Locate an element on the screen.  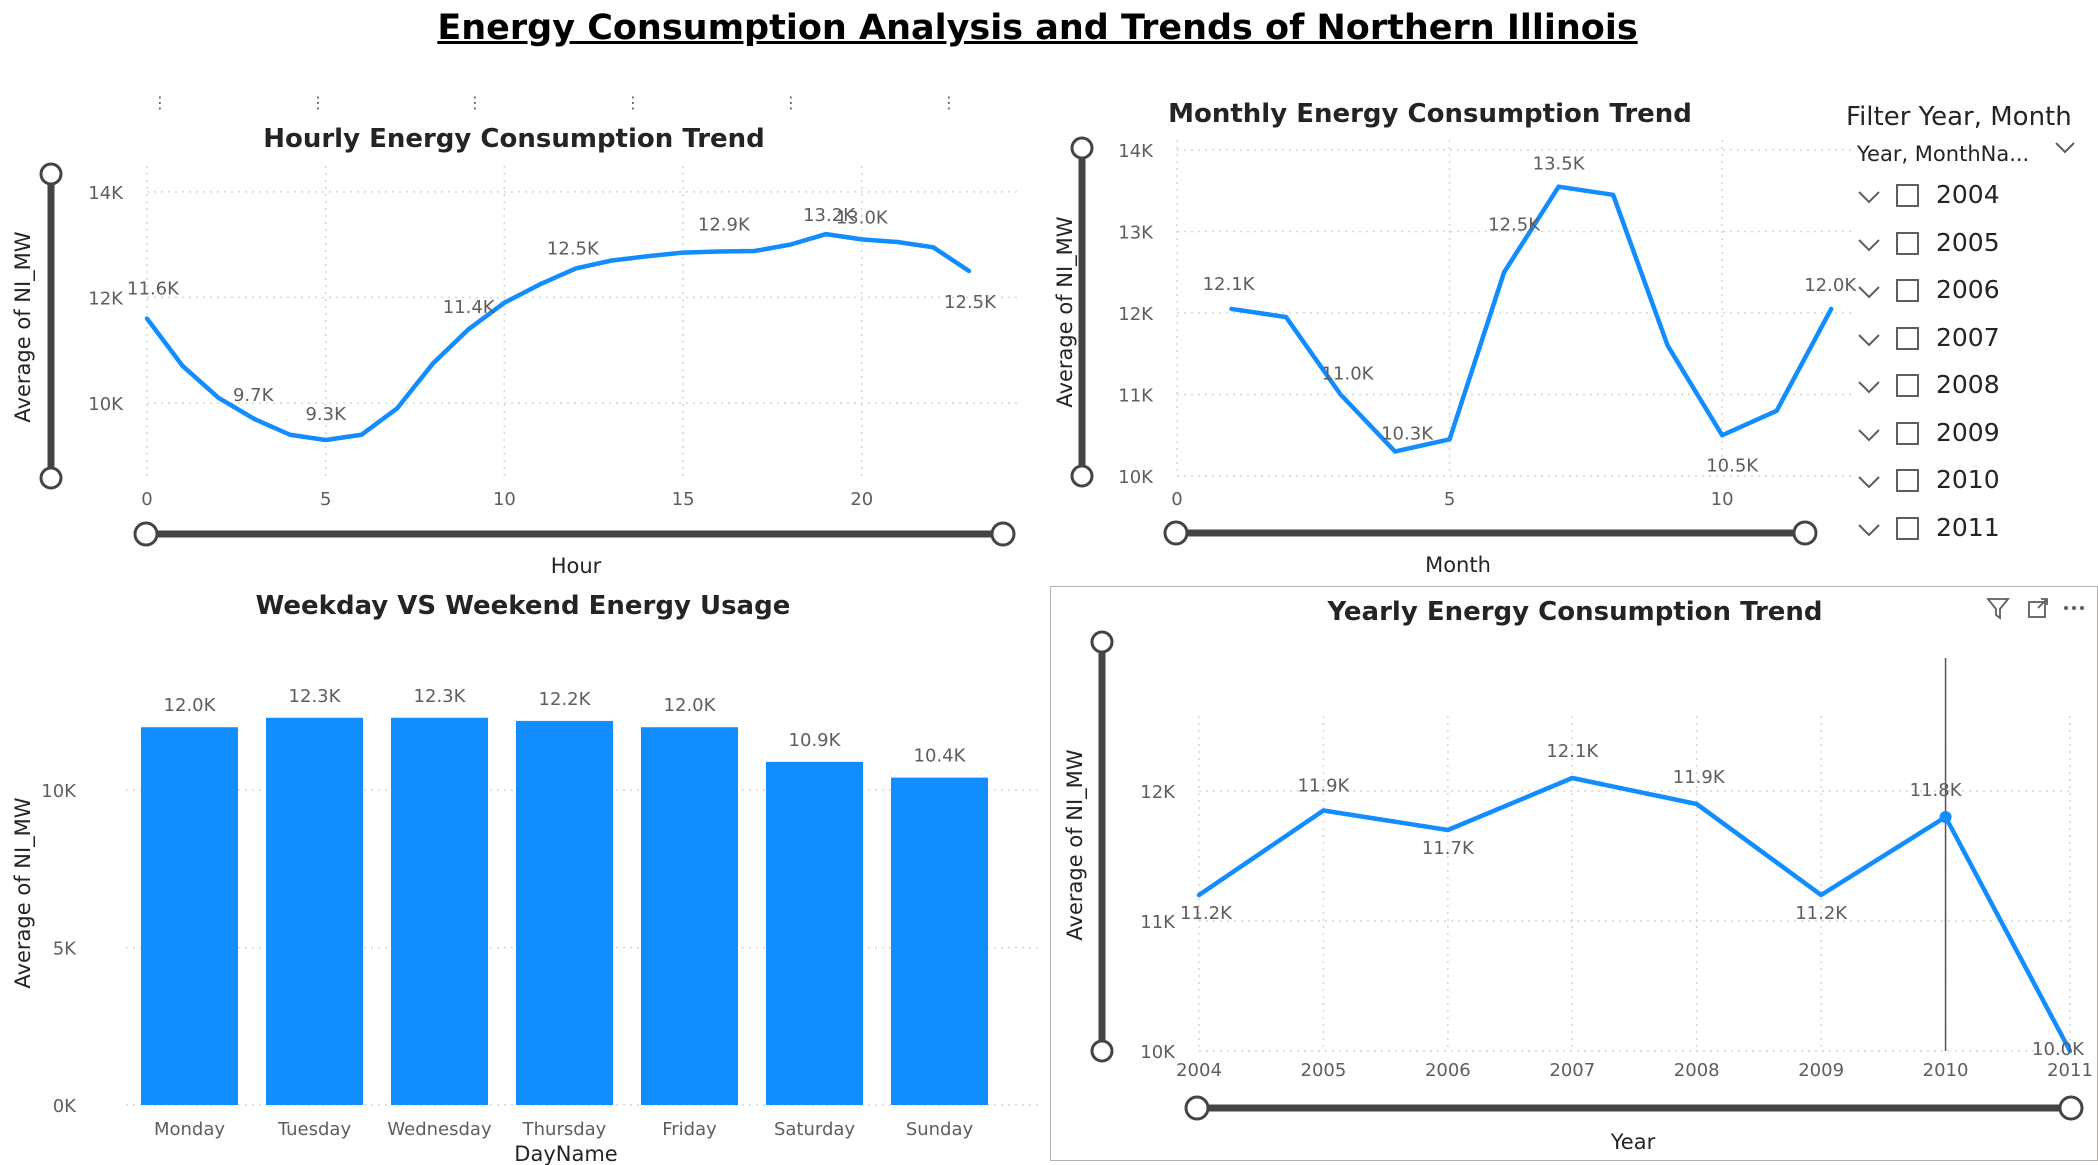
y-tick-label: 11K is located at coordinates (1158, 922).